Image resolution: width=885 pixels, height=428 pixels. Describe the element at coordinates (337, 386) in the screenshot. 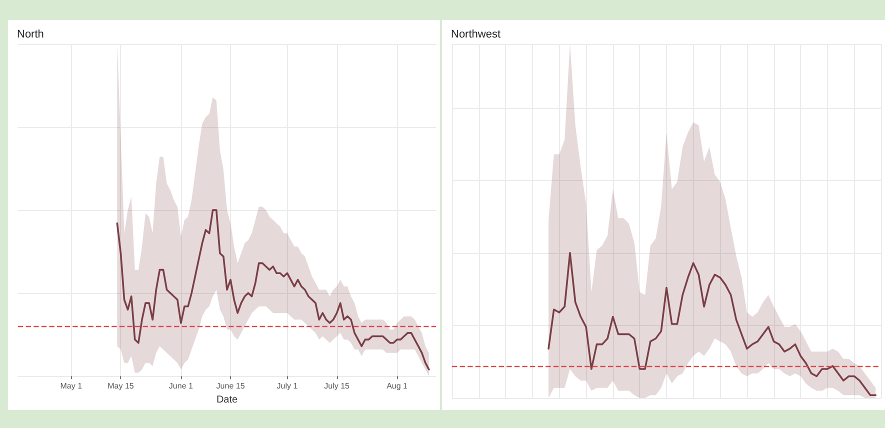

I see `x-tick-label: July 15` at that location.